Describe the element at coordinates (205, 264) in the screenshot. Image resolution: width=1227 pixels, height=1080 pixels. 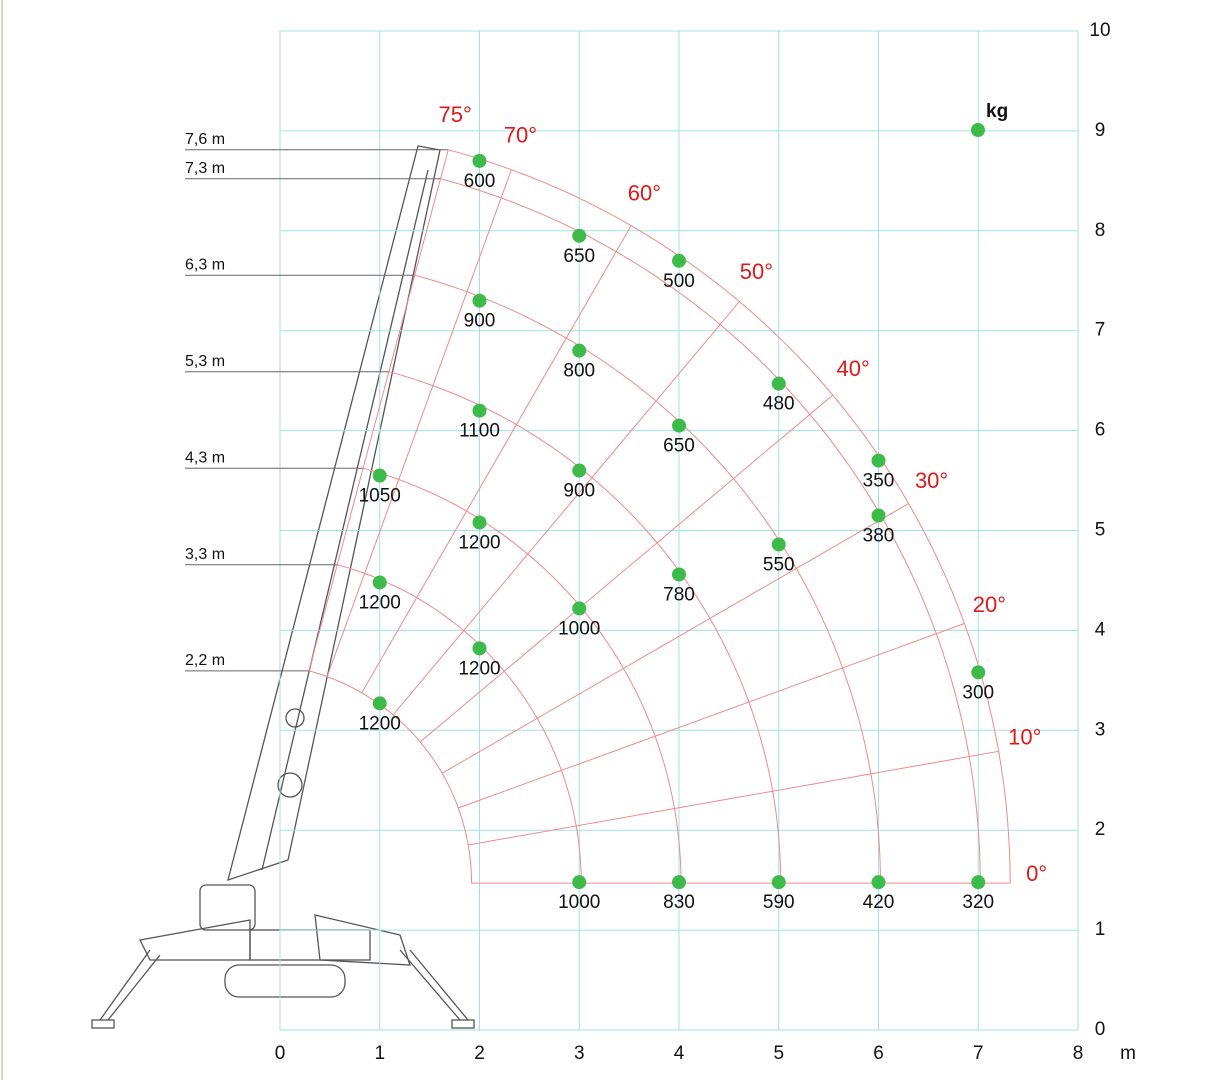
I see `boom-length-label: 6,3 m` at that location.